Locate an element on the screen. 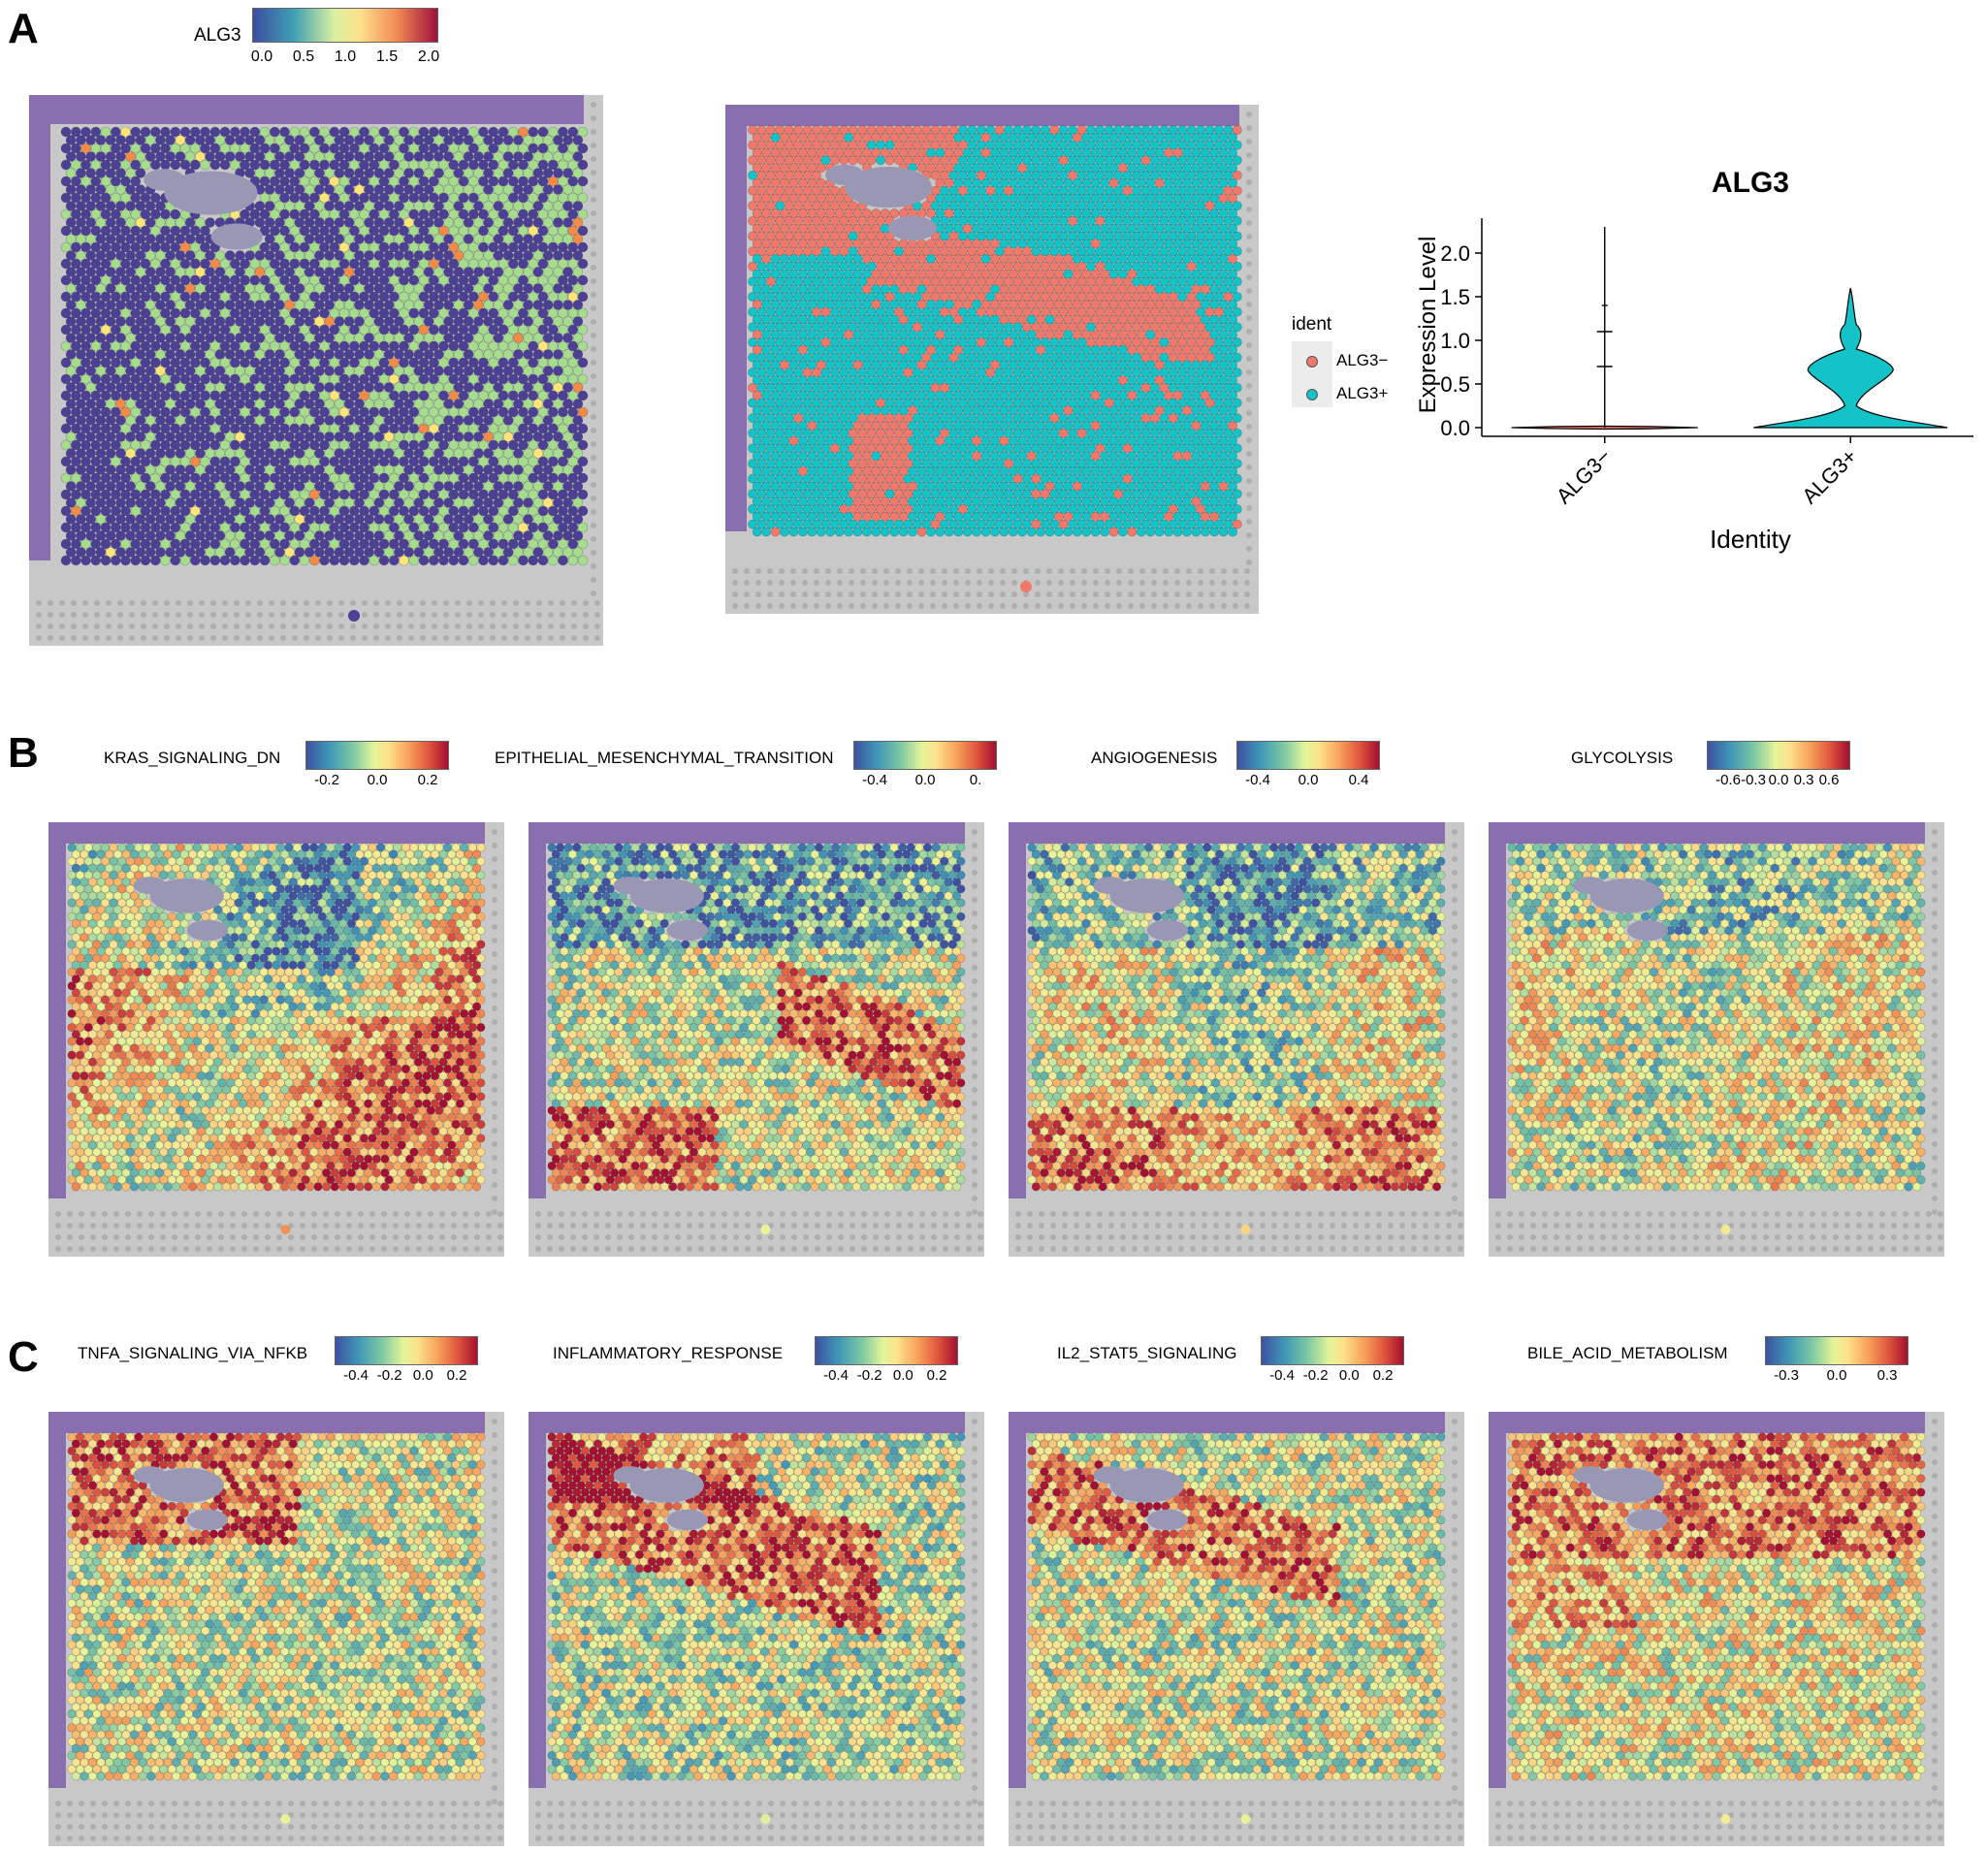 The width and height of the screenshot is (1988, 1852). panel-label-b: B is located at coordinates (23, 753).